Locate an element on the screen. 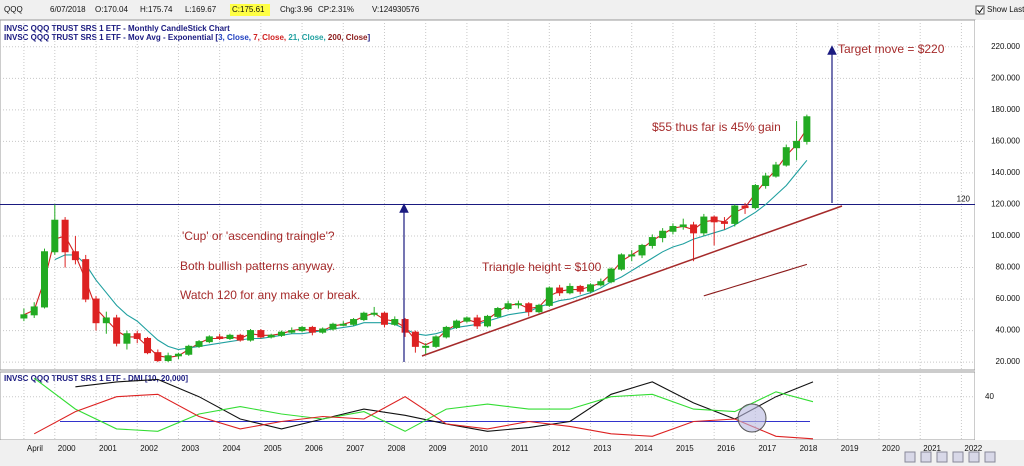 The width and height of the screenshot is (1024, 466). legend-part: 200, Close is located at coordinates (348, 37).